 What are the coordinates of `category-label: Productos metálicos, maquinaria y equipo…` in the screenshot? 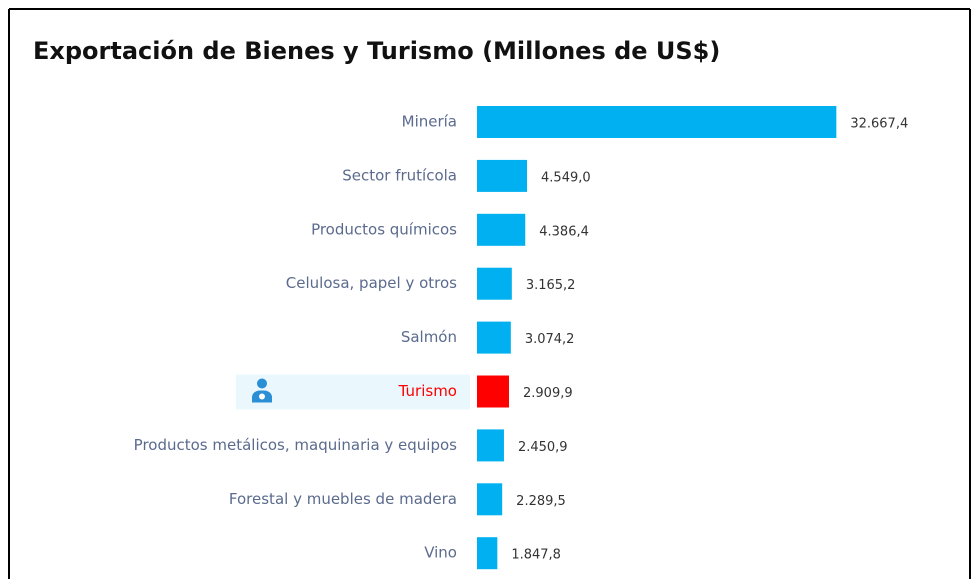 It's located at (295, 445).